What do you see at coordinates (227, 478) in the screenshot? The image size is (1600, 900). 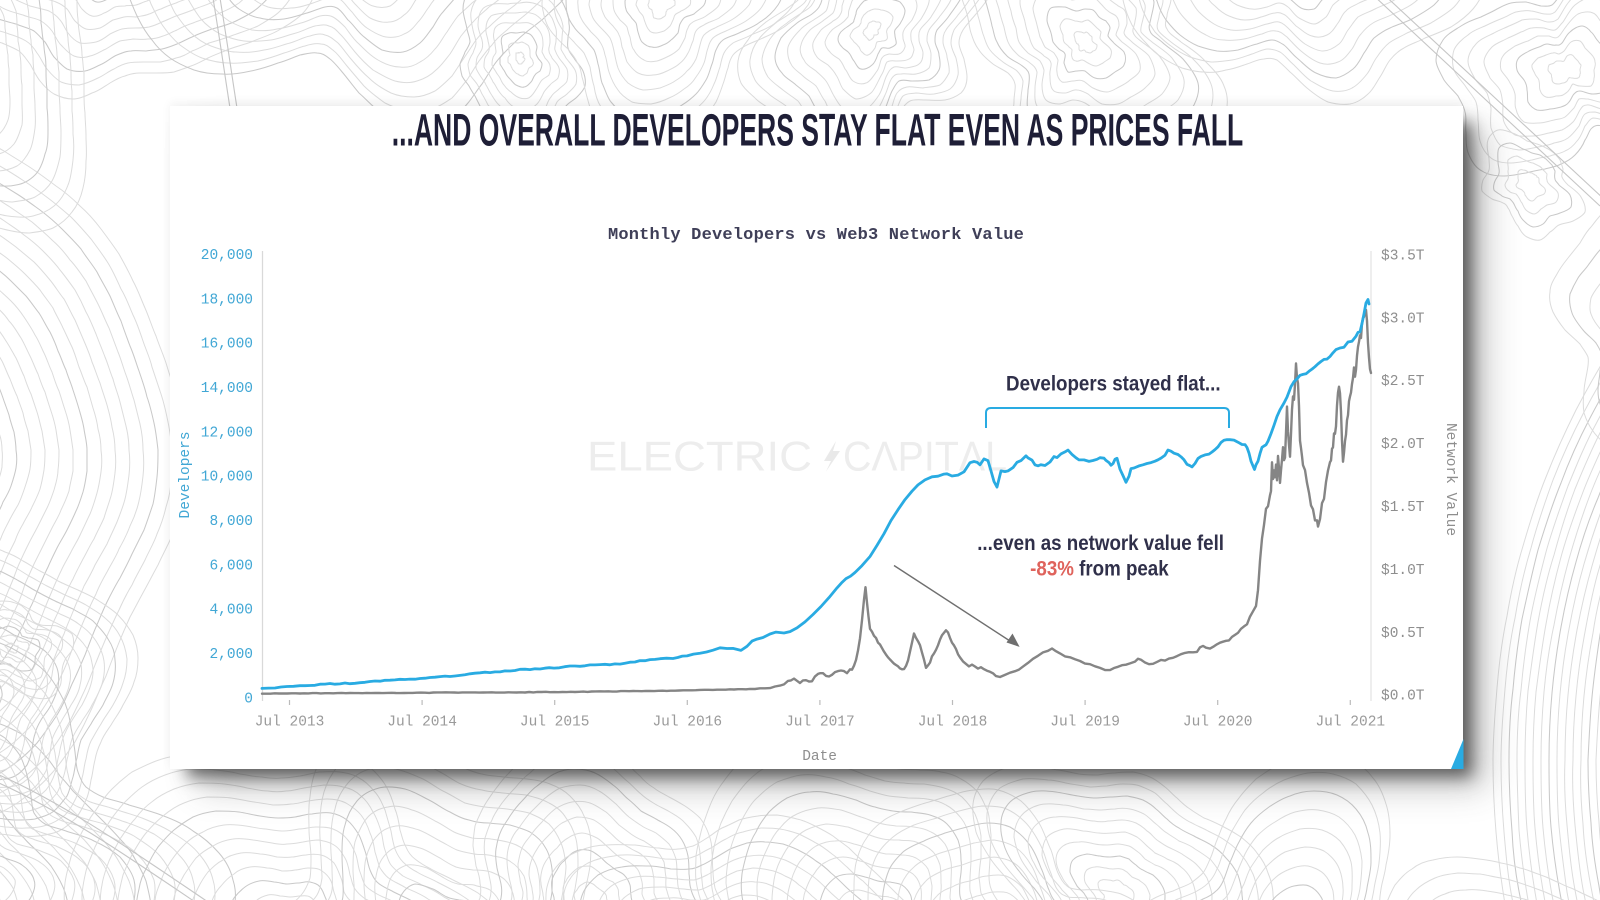 I see `svg-text: 10,000` at bounding box center [227, 478].